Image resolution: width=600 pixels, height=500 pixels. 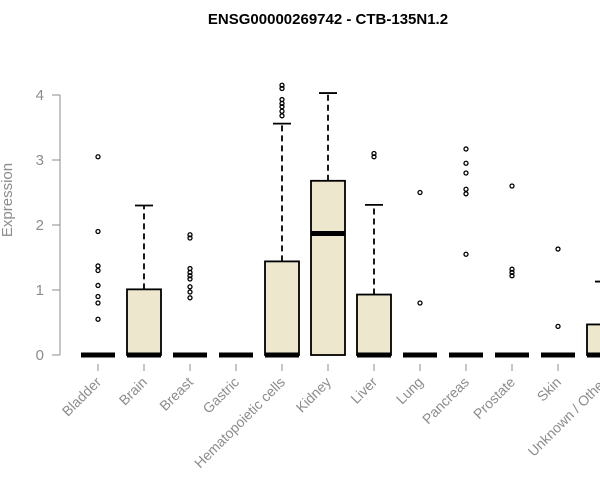 What do you see at coordinates (82, 397) in the screenshot?
I see `x-tick-label: Bladder` at bounding box center [82, 397].